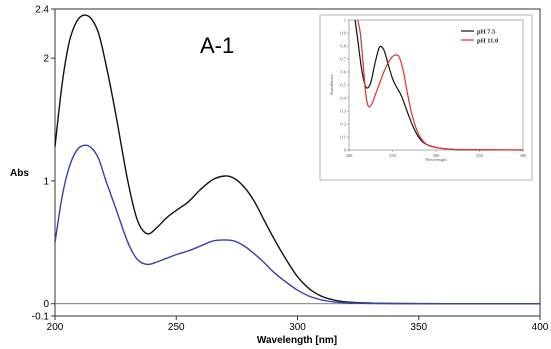 The height and width of the screenshot is (349, 551). Describe the element at coordinates (41, 317) in the screenshot. I see `main-y-tick-label: -0.1` at that location.